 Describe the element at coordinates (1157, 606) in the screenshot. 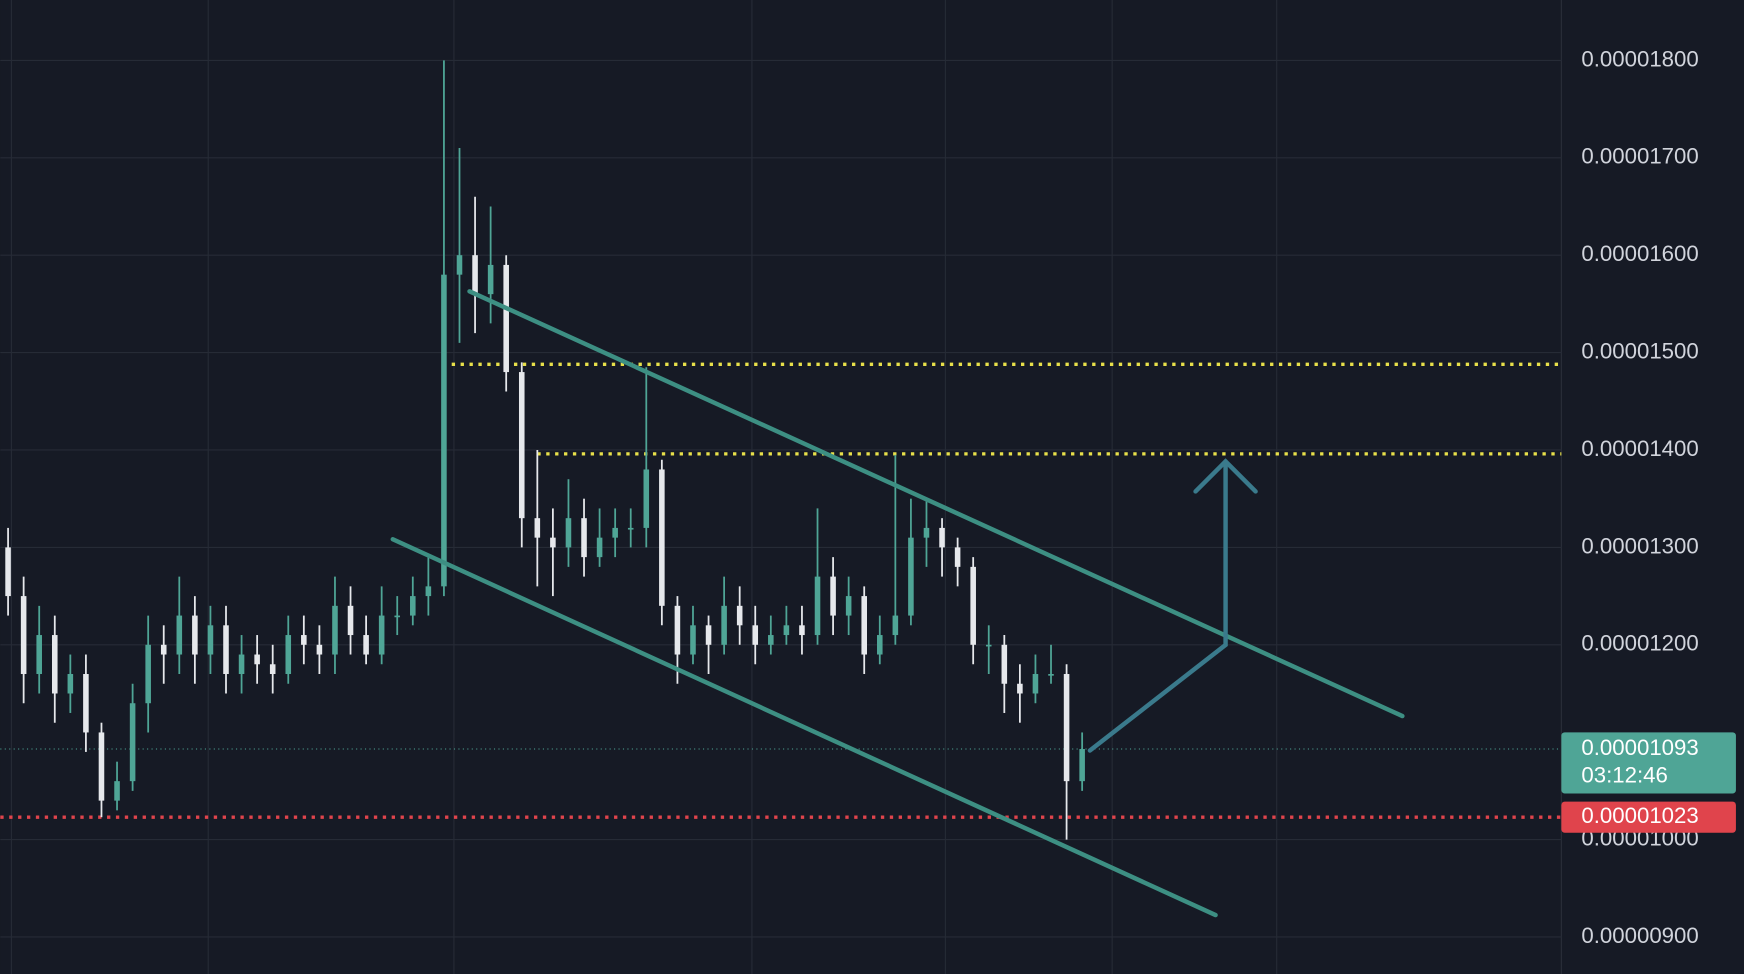

I see `projection-arrow` at that location.